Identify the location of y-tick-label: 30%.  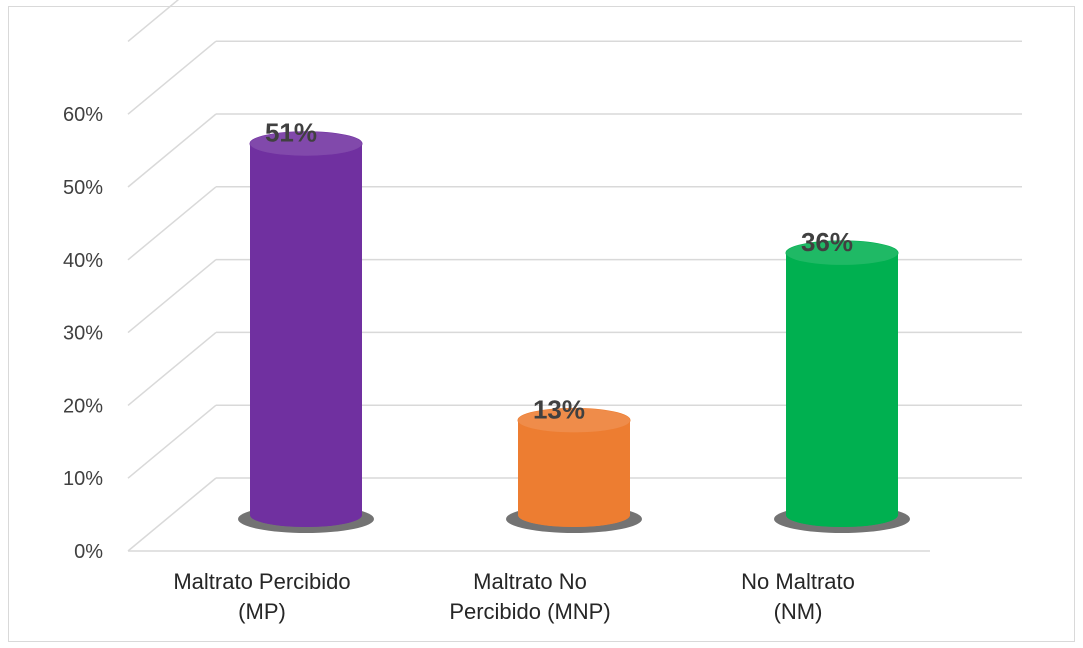
(83, 334).